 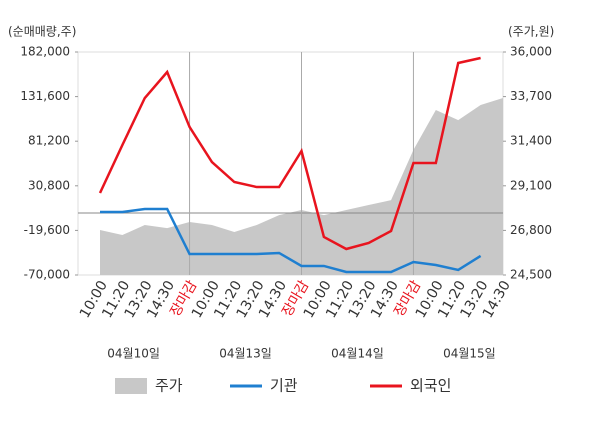 I want to click on y-tick-label: -70,000, so click(x=47, y=275).